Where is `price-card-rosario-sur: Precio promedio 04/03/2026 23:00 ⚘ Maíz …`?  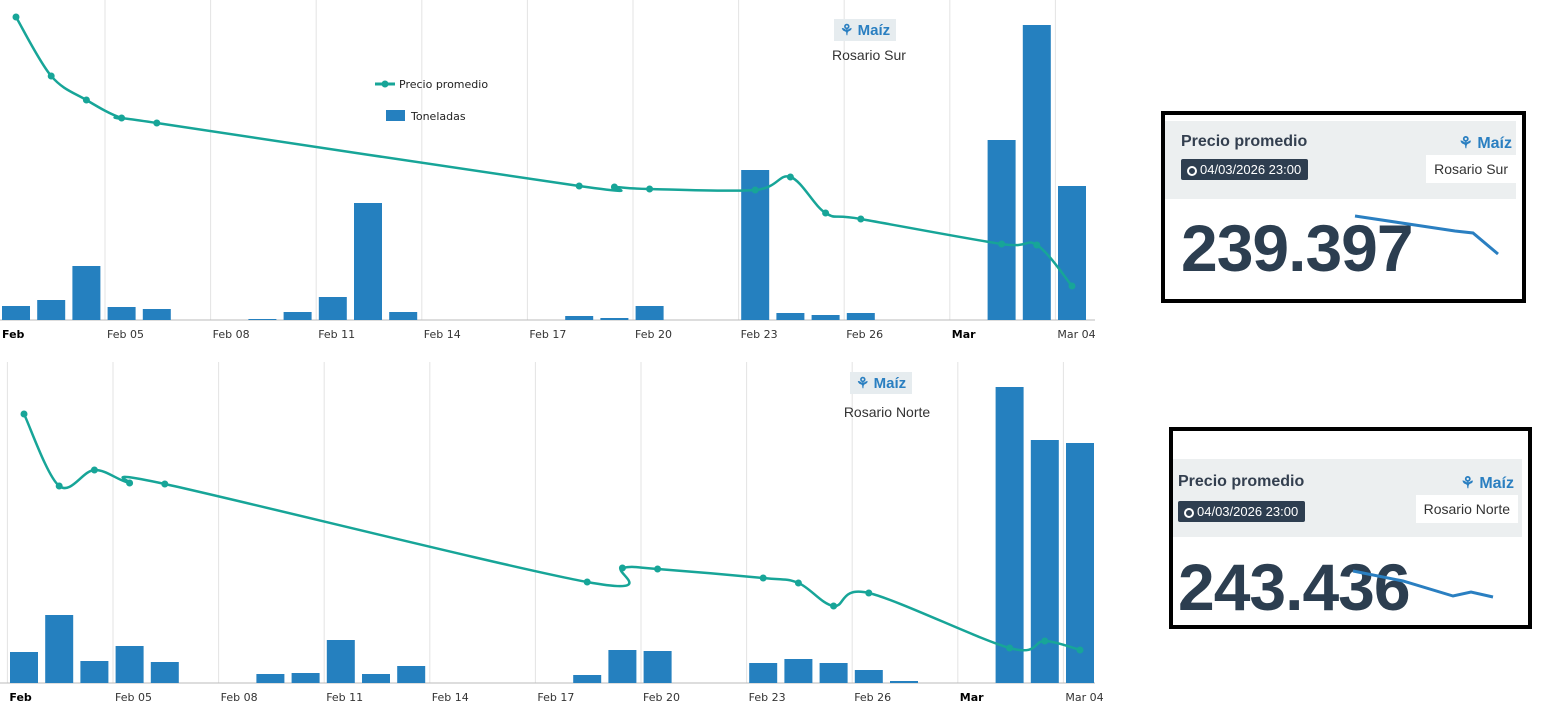 price-card-rosario-sur: Precio promedio 04/03/2026 23:00 ⚘ Maíz … is located at coordinates (1343, 207).